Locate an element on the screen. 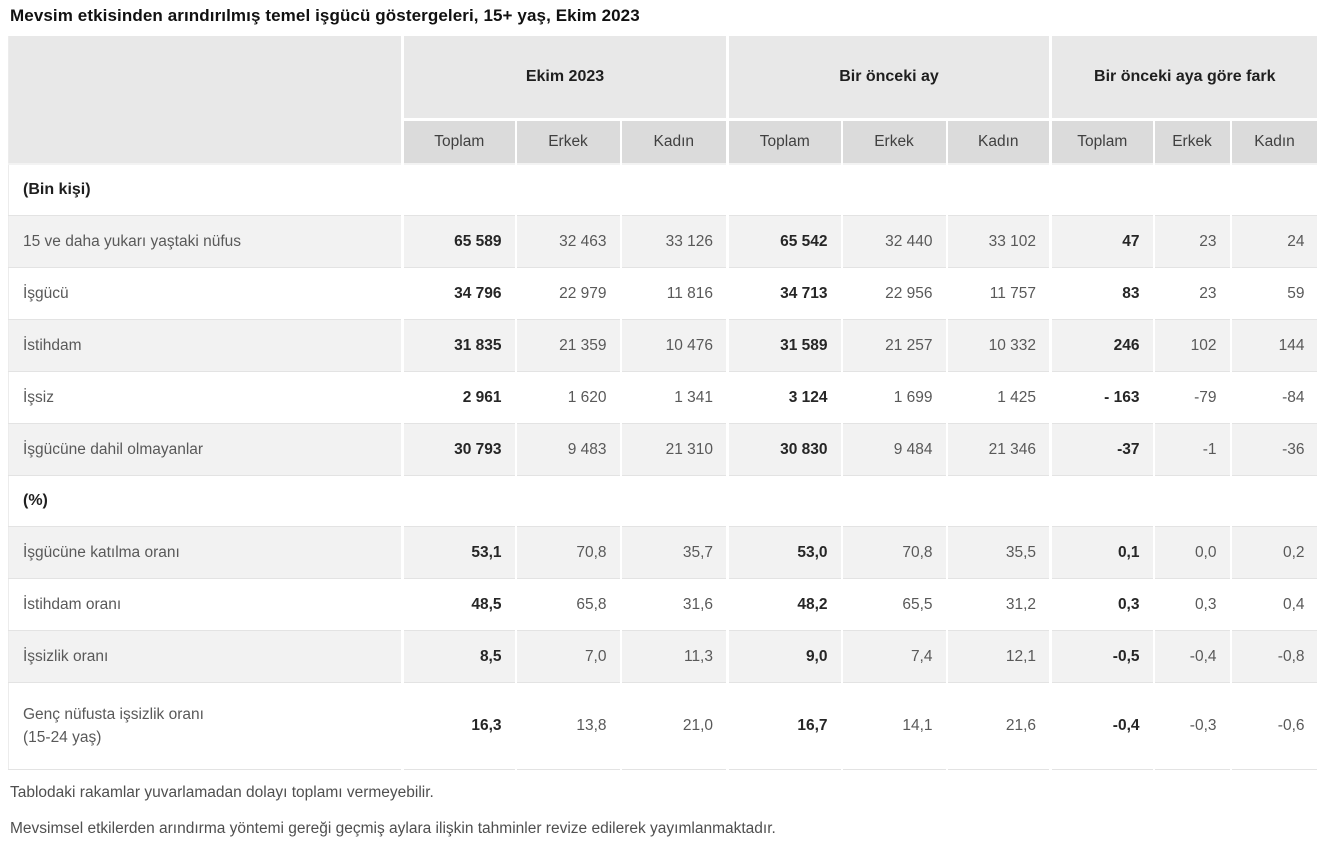 Image resolution: width=1317 pixels, height=844 pixels. section-header-row: (%) is located at coordinates (662, 501).